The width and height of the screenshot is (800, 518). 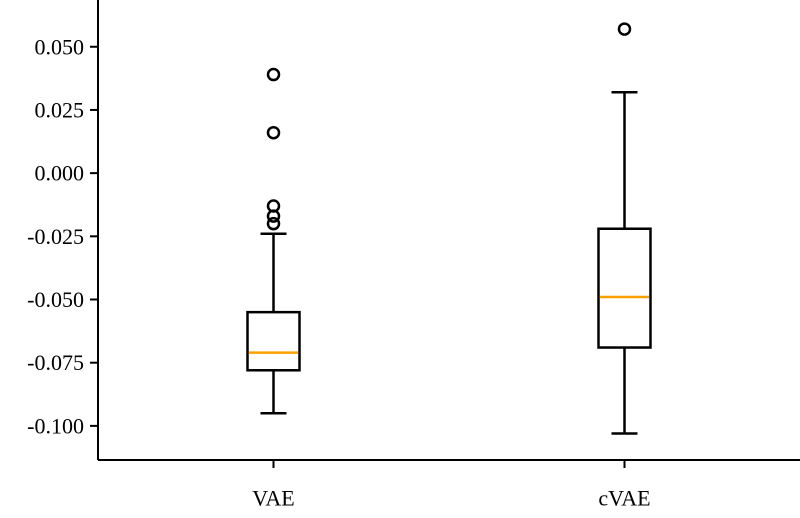 I want to click on y-tick-label: 0.050, so click(x=60, y=46).